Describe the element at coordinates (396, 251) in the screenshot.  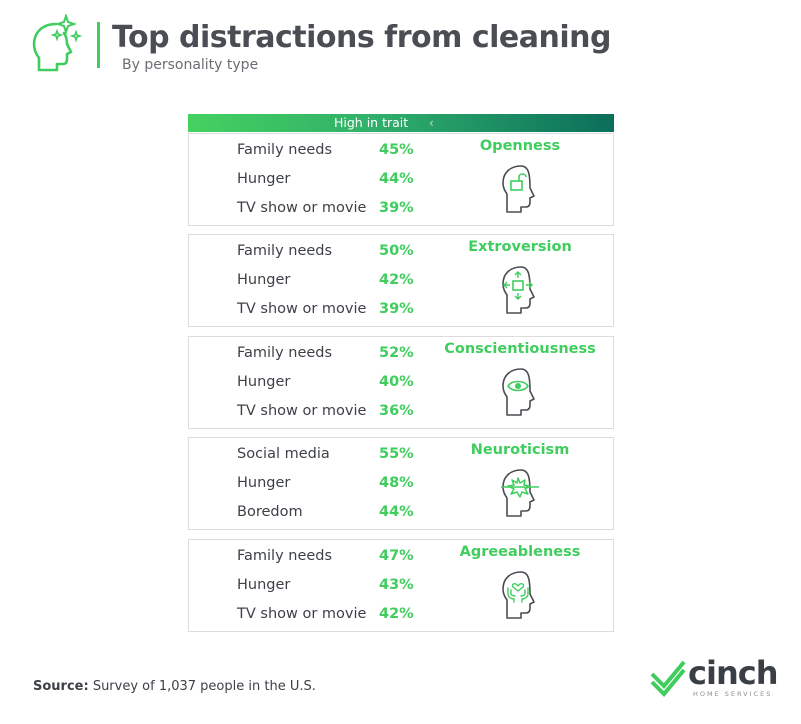
I see `distraction-value: 50%` at that location.